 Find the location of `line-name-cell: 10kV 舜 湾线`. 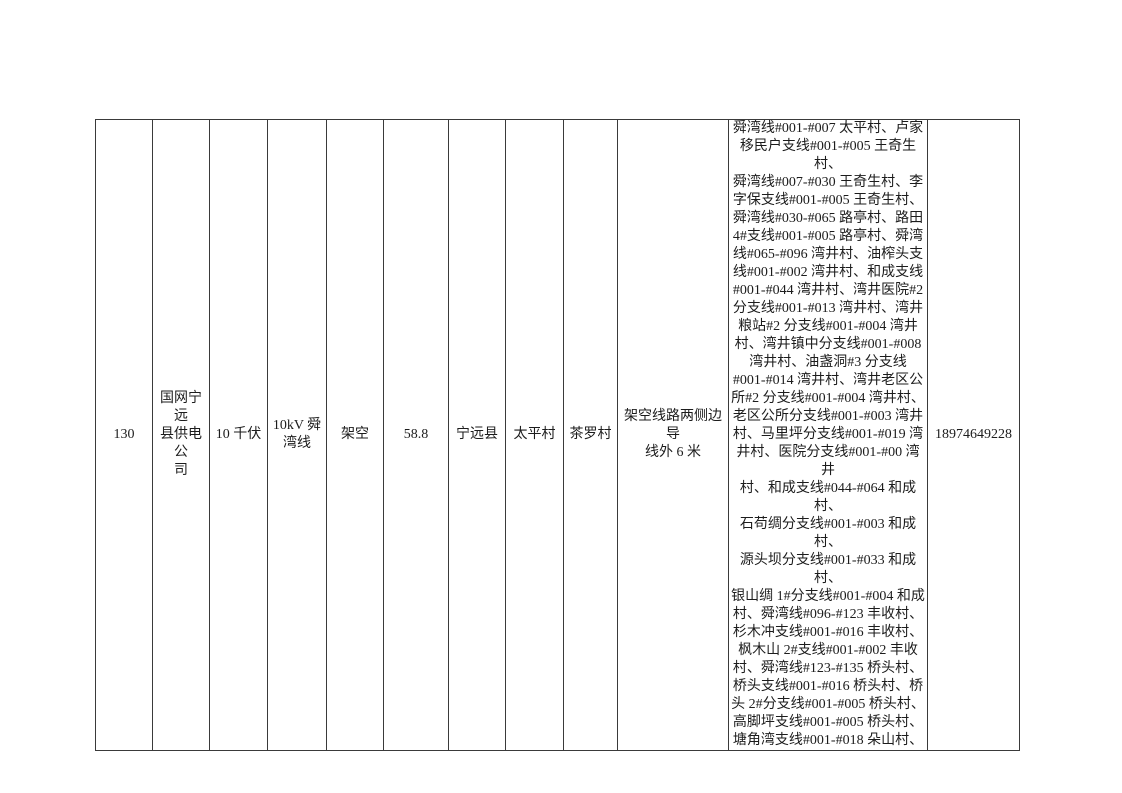

line-name-cell: 10kV 舜 湾线 is located at coordinates (297, 435).